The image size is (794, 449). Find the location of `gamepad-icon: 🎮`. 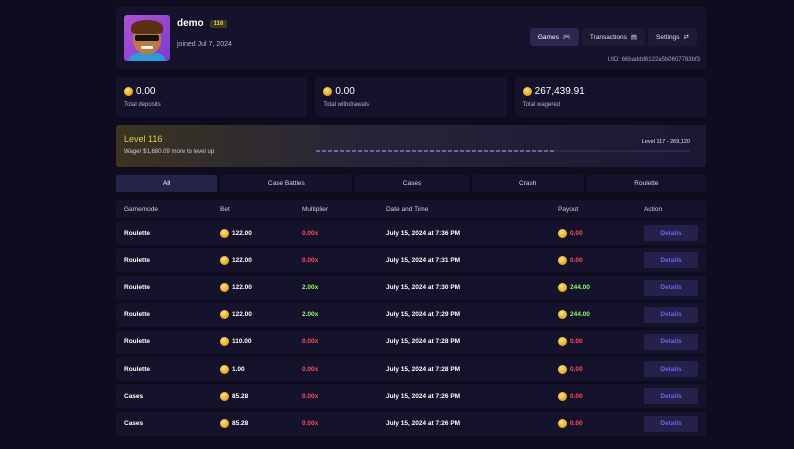

gamepad-icon: 🎮 is located at coordinates (566, 37).